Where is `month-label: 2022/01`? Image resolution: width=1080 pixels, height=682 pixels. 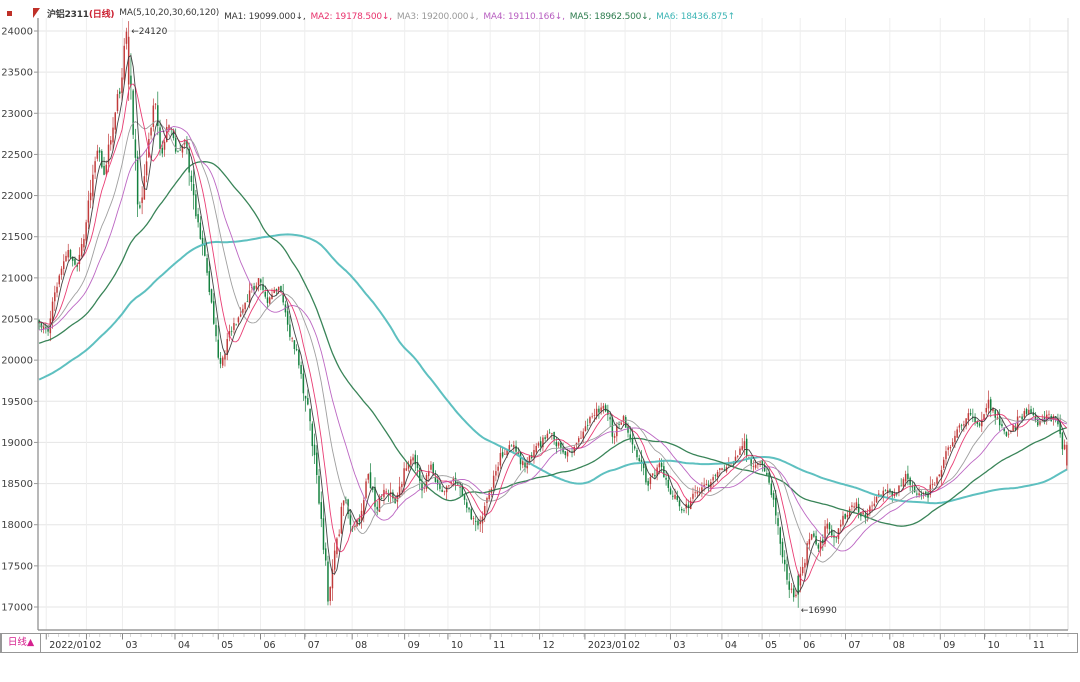 month-label: 2022/01 is located at coordinates (68, 645).